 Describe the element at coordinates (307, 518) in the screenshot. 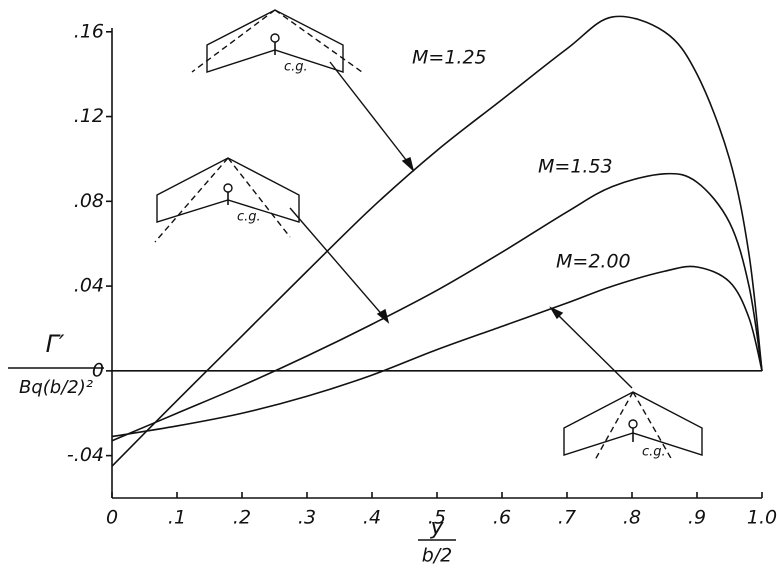

I see `x-tick-label: .3` at that location.